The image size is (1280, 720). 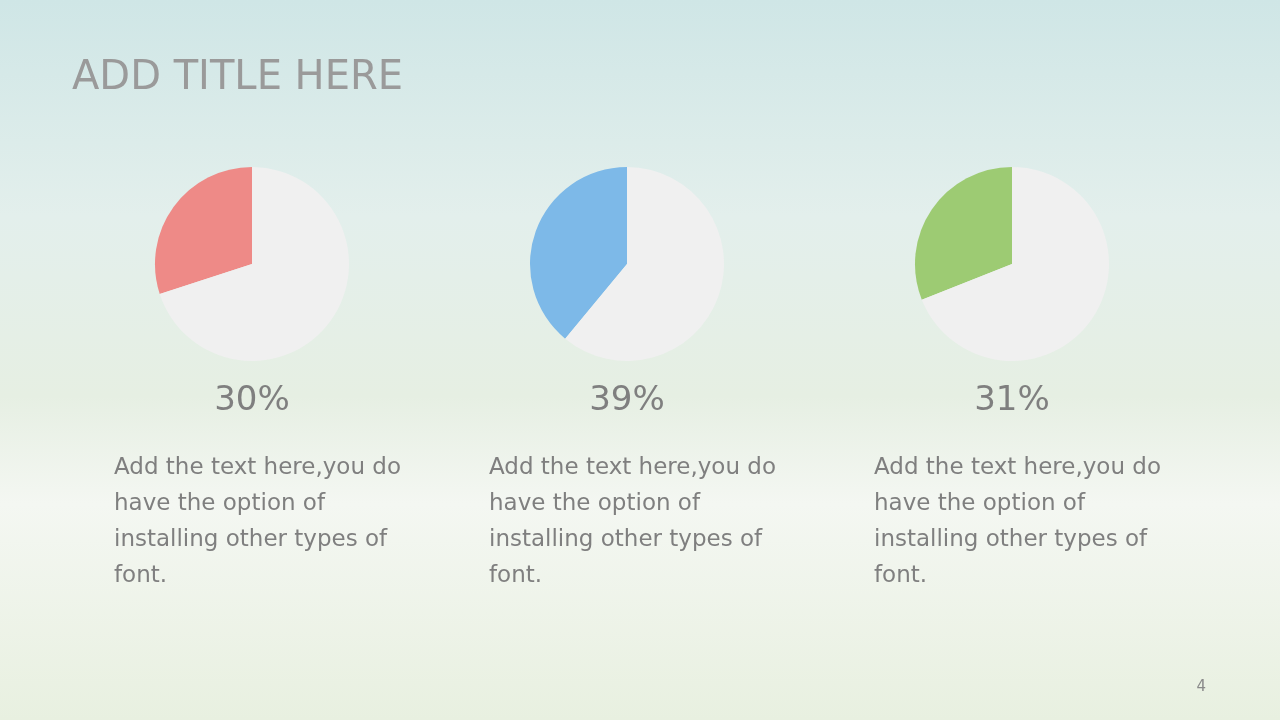 What do you see at coordinates (1201, 686) in the screenshot?
I see `text: 4` at bounding box center [1201, 686].